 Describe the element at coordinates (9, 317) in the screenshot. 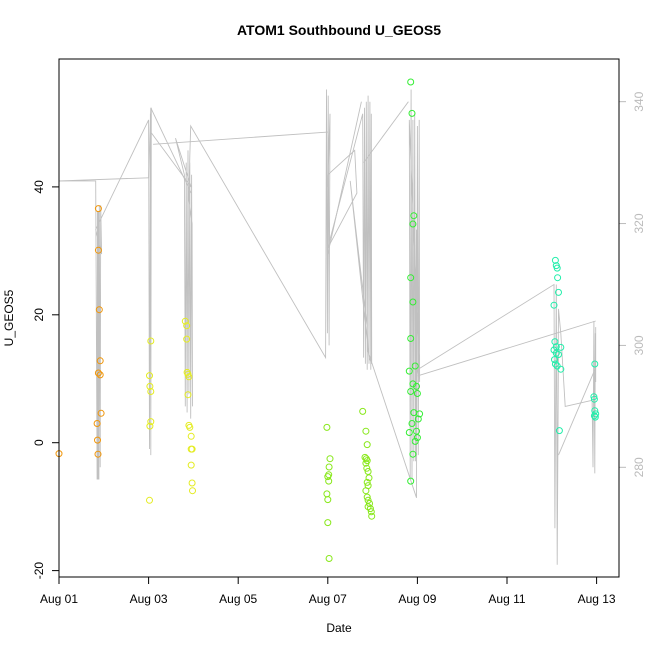

I see `y-axis-label: U_GEOS5` at that location.